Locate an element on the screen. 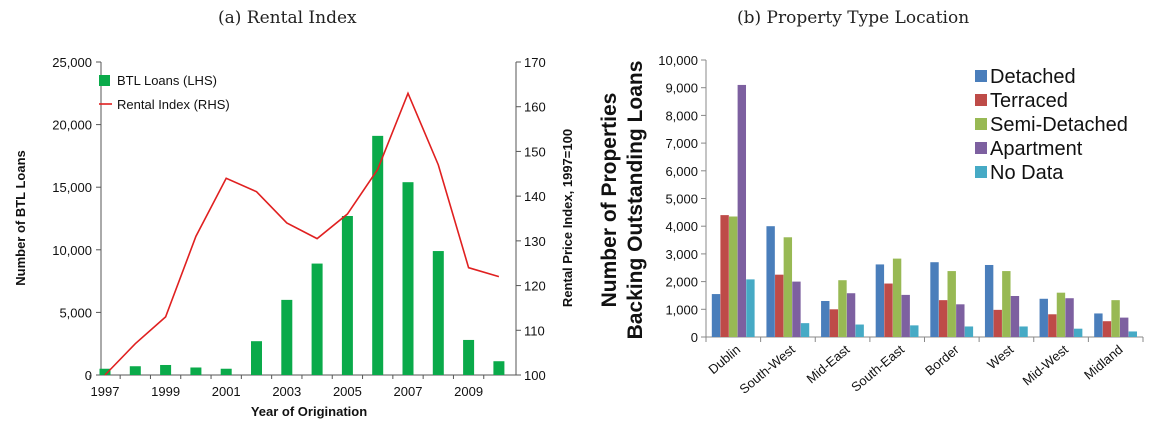 The image size is (1149, 421). x-tick-label: 1997 is located at coordinates (105, 391).